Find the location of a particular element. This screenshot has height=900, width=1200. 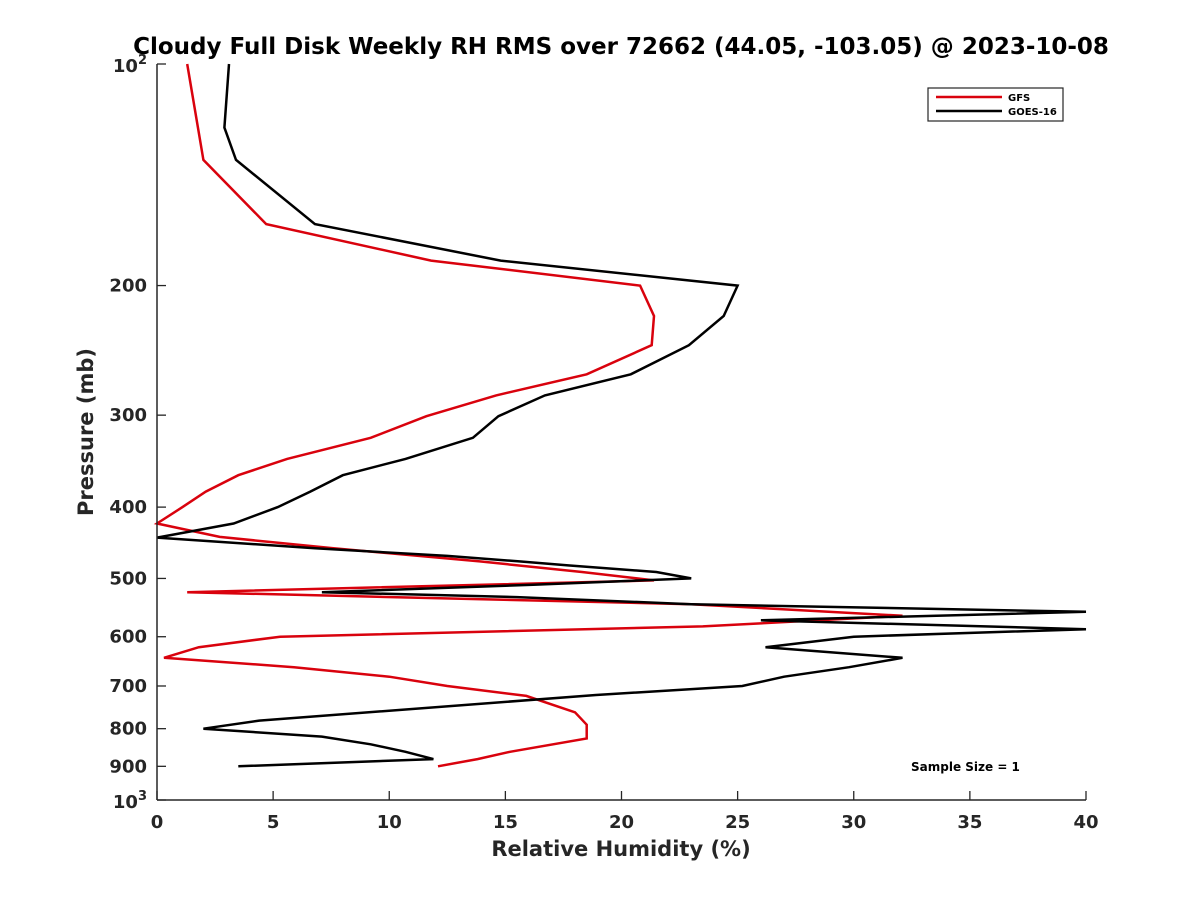

x-tick-label: 30 is located at coordinates (853, 822).